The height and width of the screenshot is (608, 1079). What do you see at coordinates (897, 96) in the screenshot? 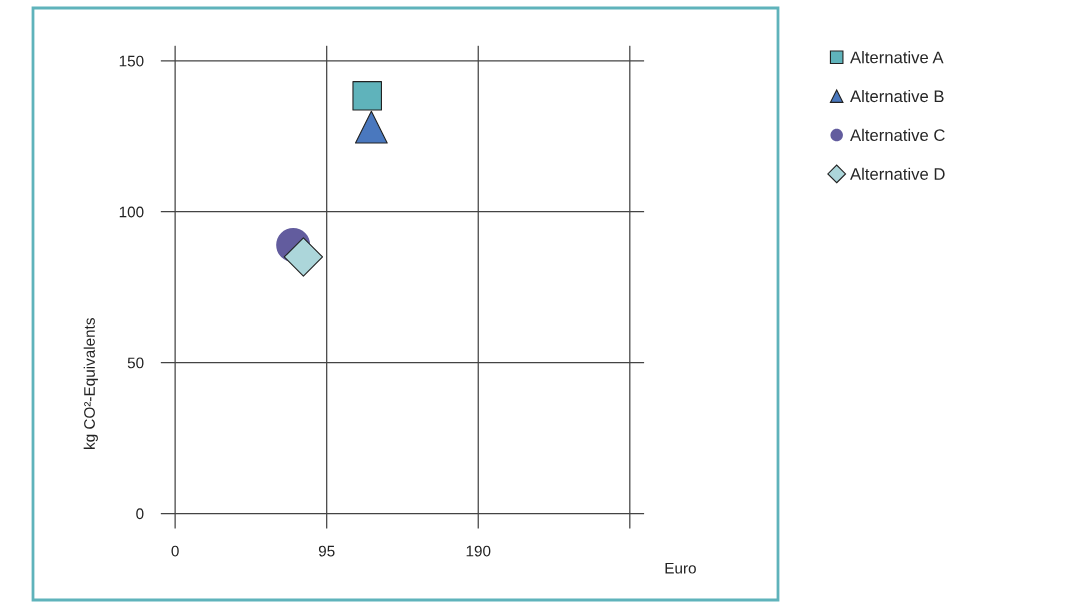
I see `legend-label: Alternative B` at bounding box center [897, 96].